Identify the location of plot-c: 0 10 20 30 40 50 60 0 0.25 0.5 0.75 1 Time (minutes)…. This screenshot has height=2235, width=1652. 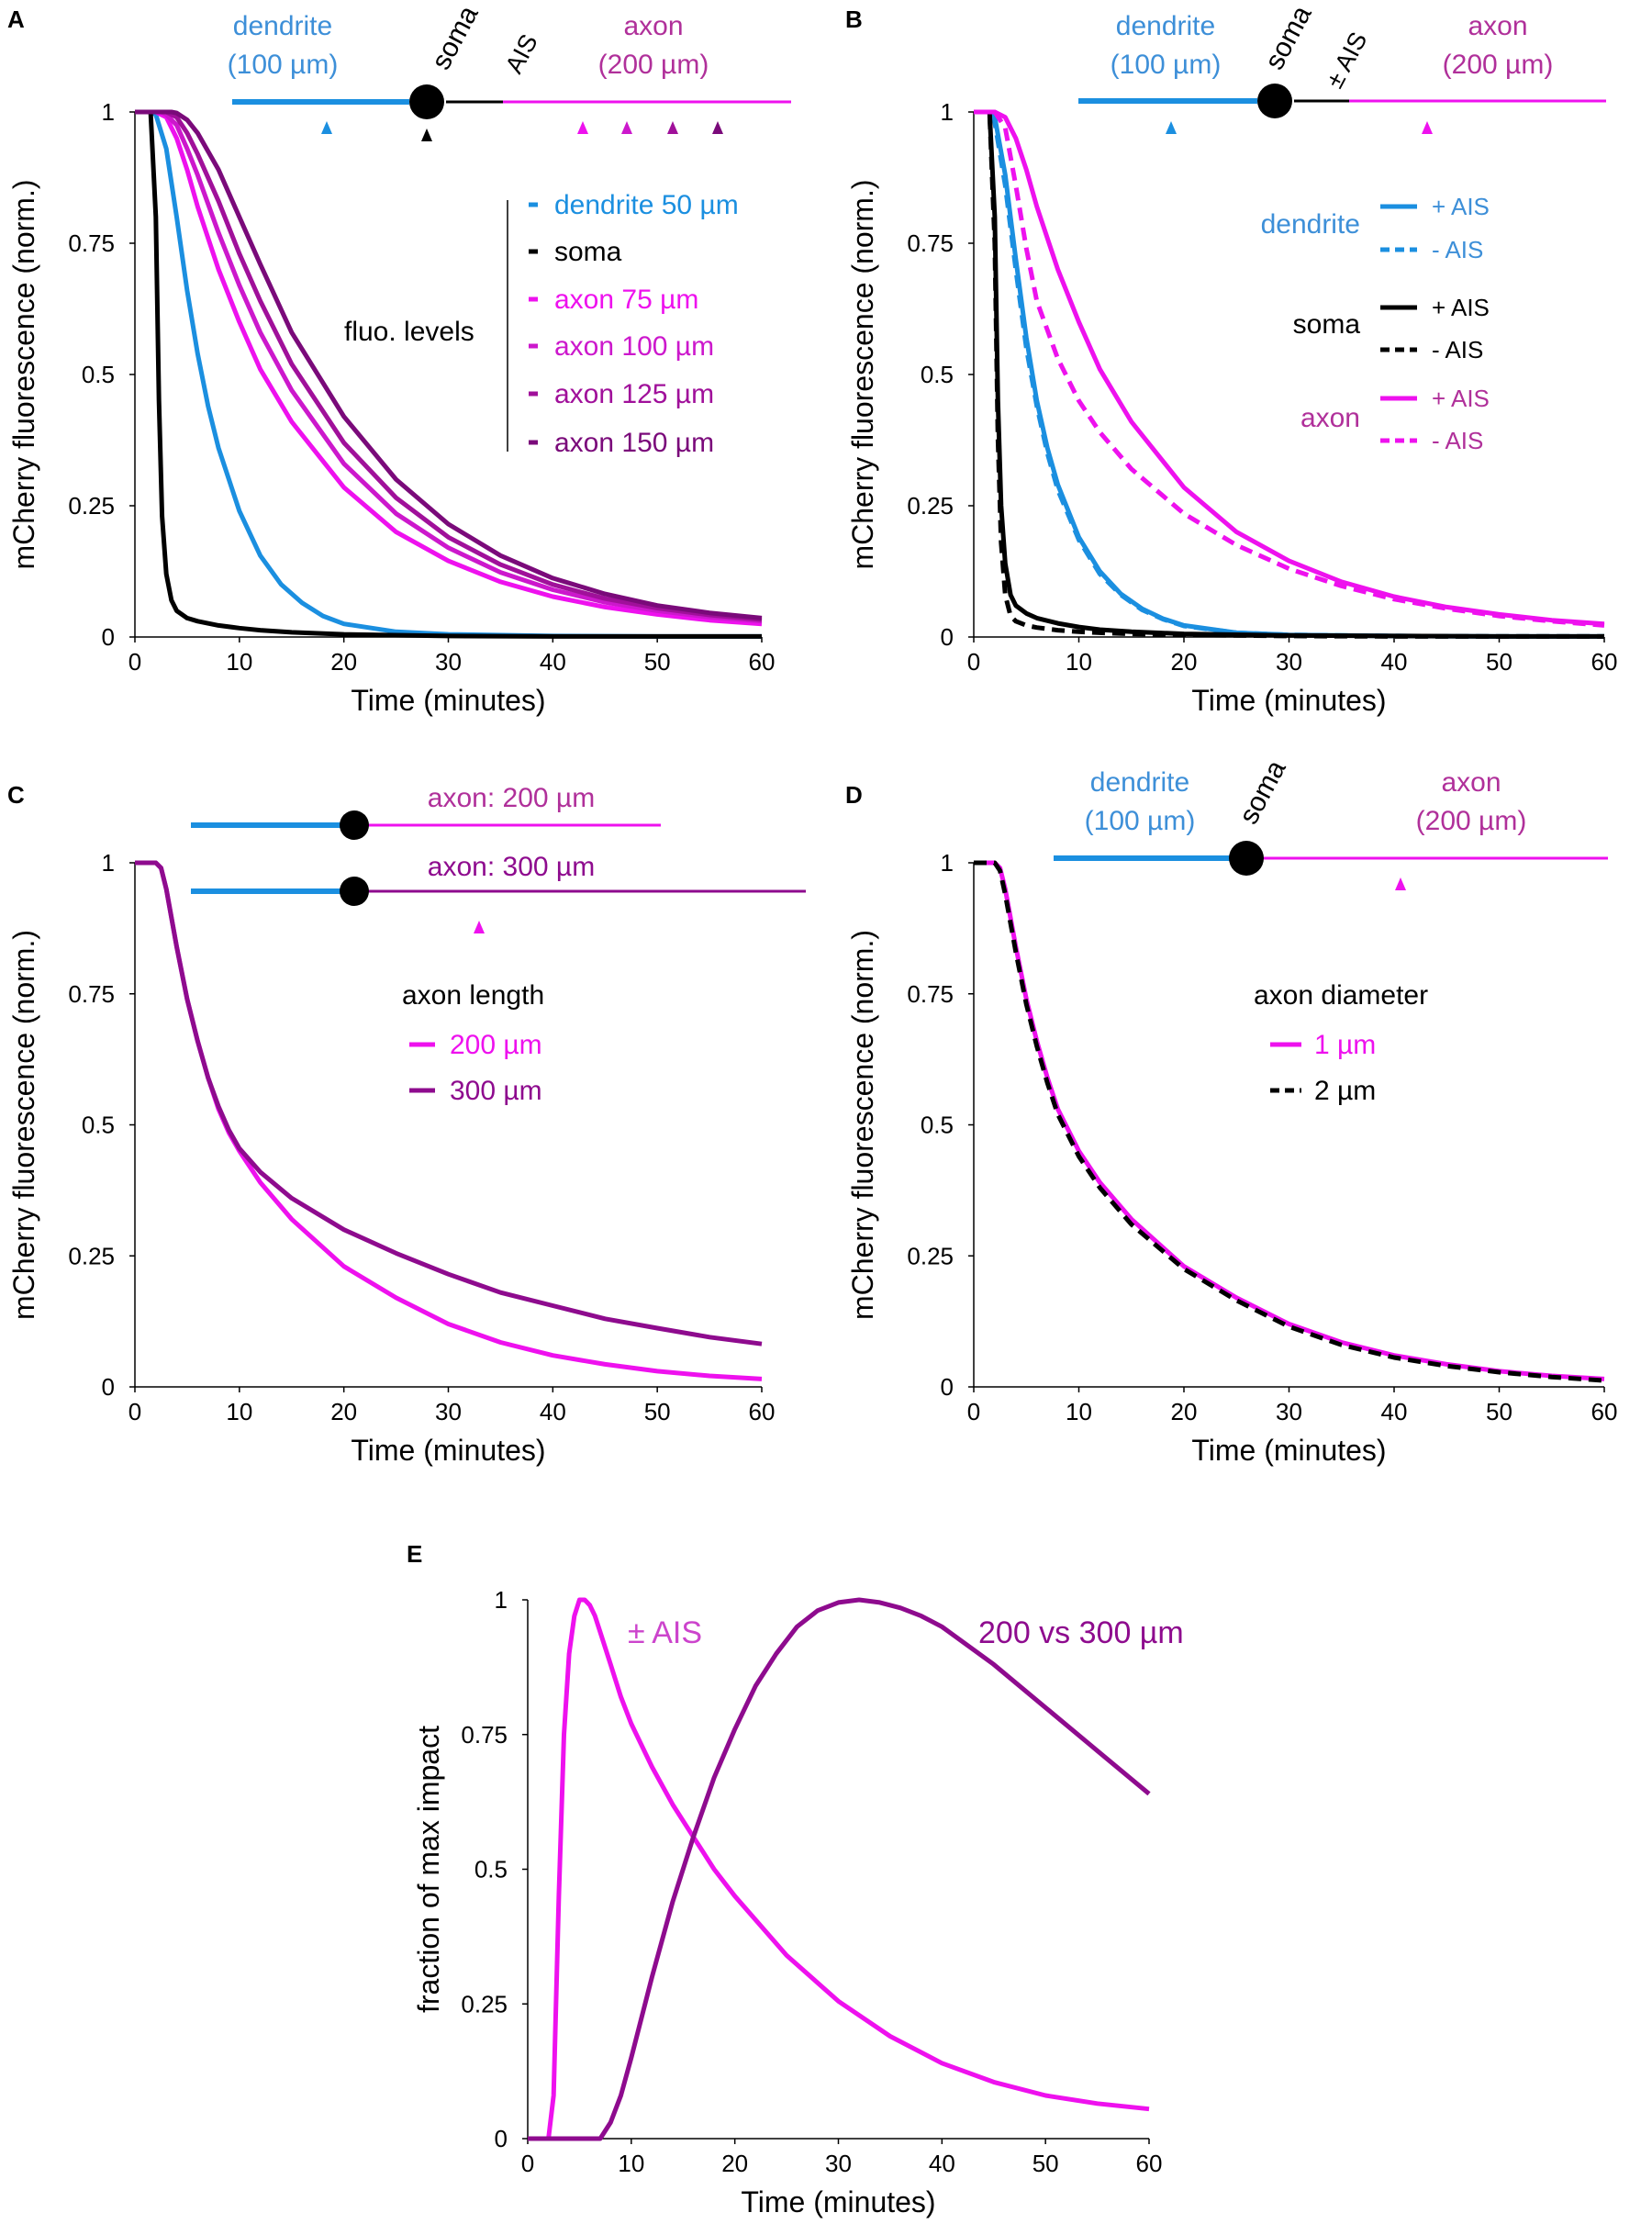
(391, 1158).